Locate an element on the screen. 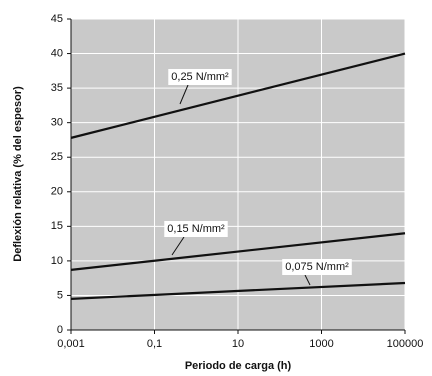 The height and width of the screenshot is (376, 432). x-tick-label: 10 is located at coordinates (238, 344).